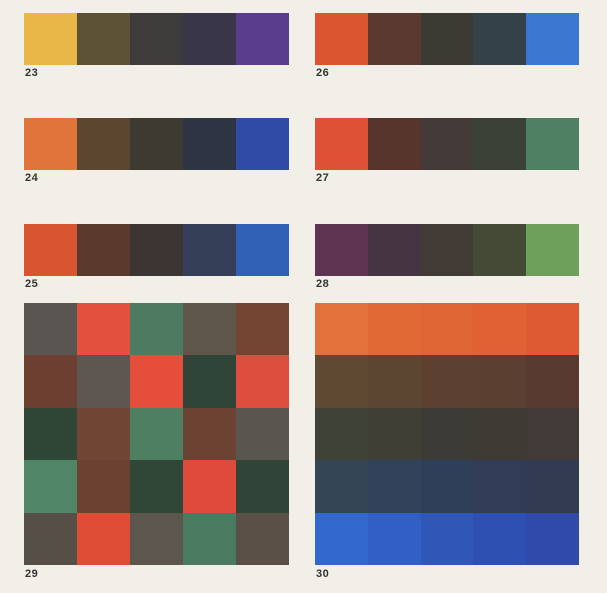 Image resolution: width=607 pixels, height=593 pixels. Describe the element at coordinates (209, 329) in the screenshot. I see `swatch-29-r1c4` at that location.